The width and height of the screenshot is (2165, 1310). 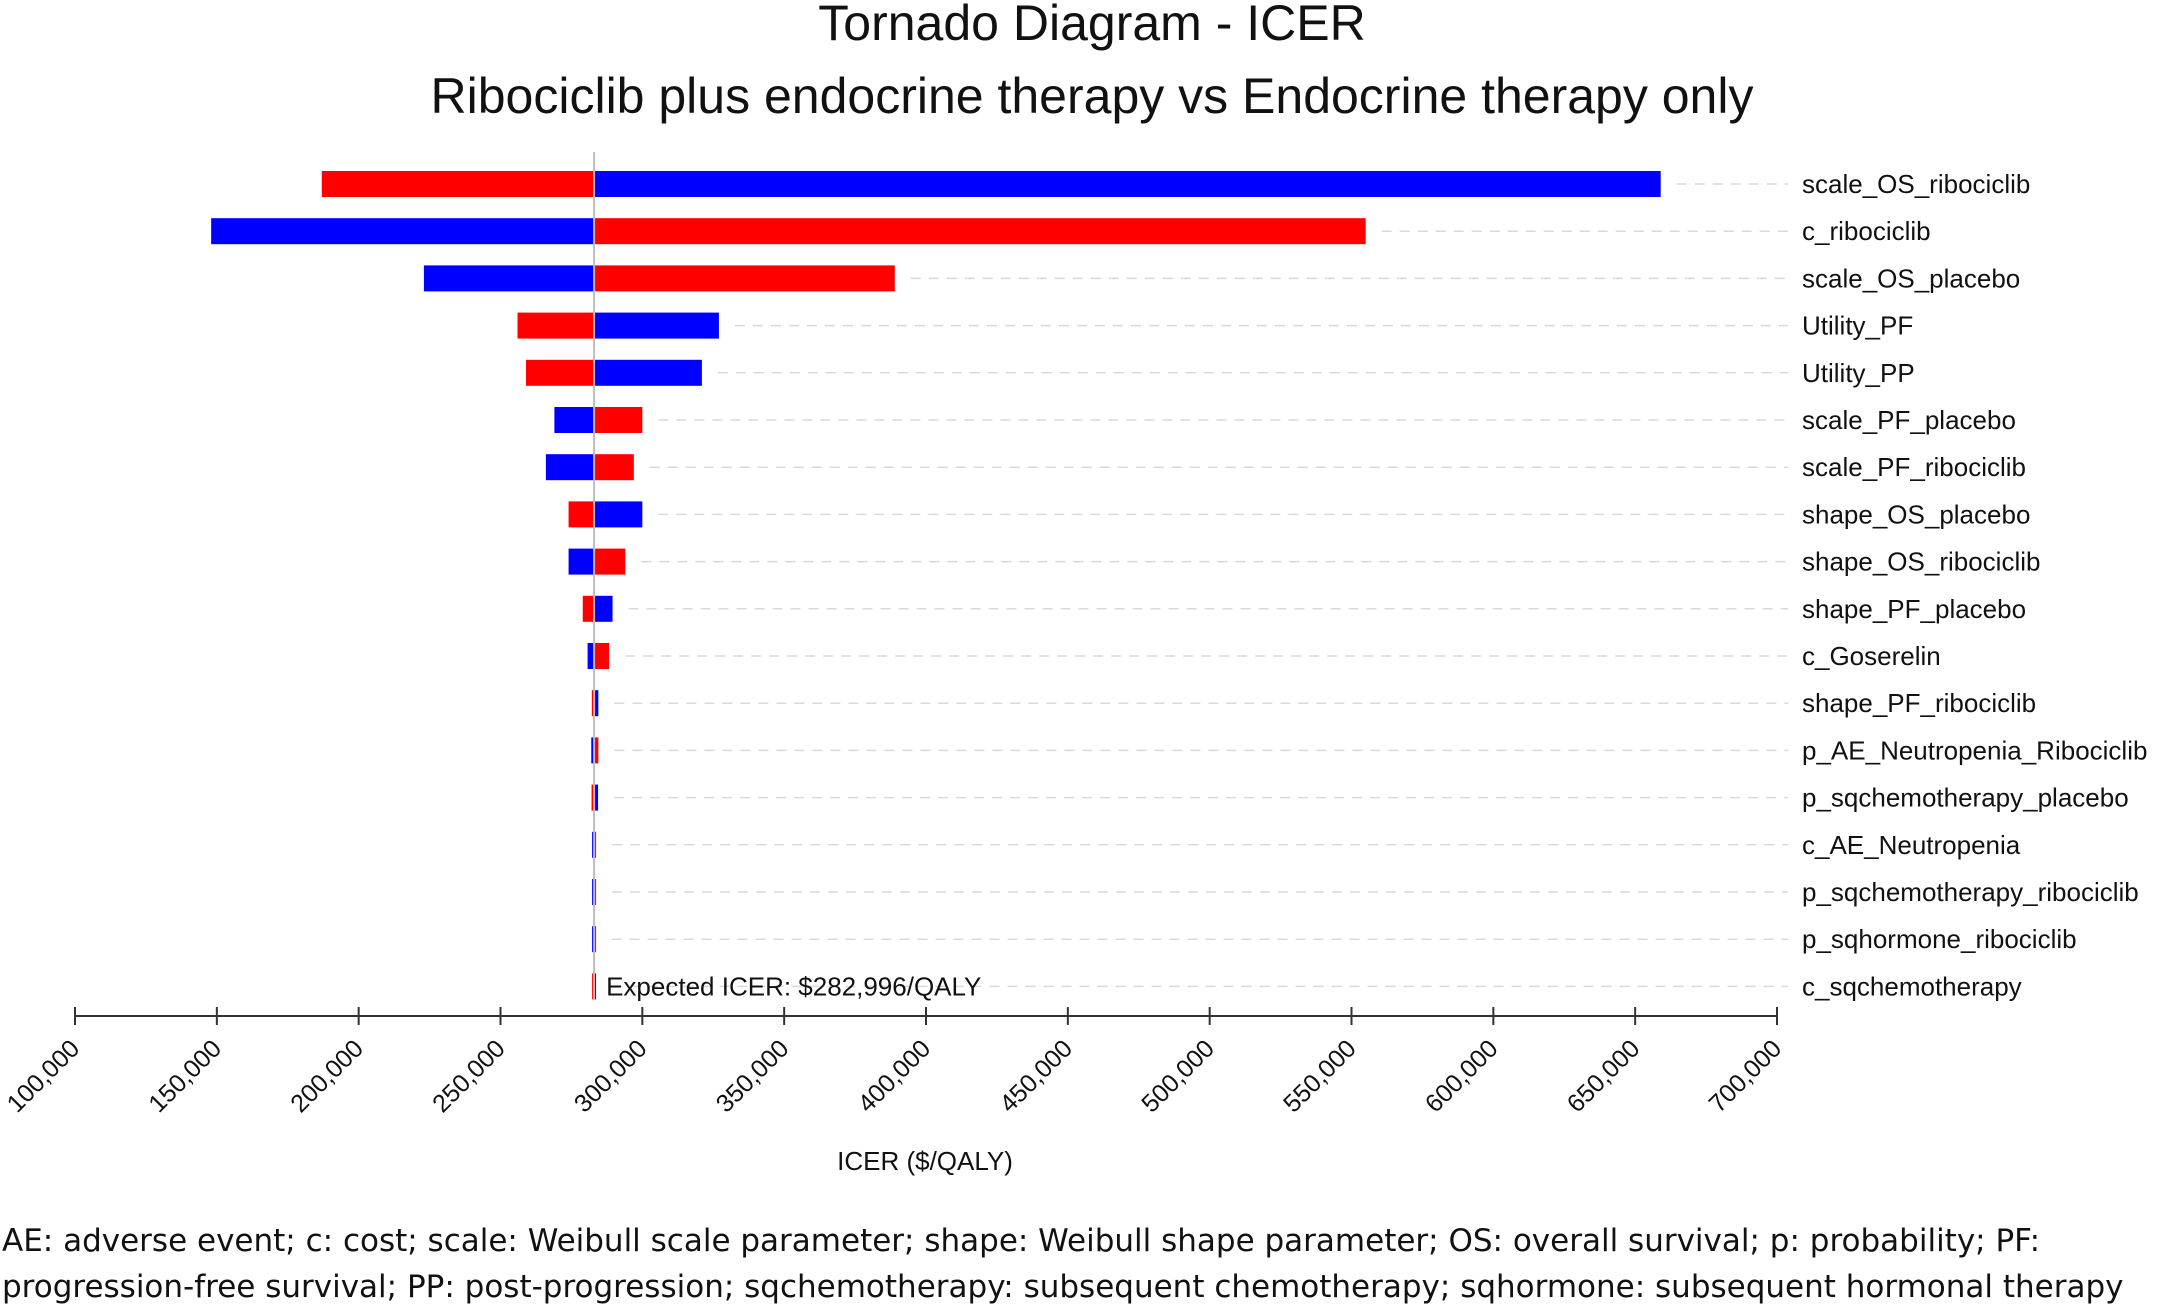 I want to click on parameter-label: c_Goserelin, so click(x=1871, y=656).